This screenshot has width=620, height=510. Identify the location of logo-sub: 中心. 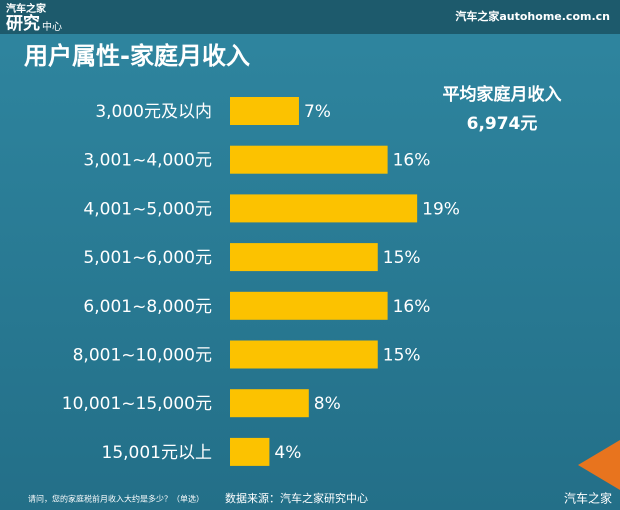
(52, 26).